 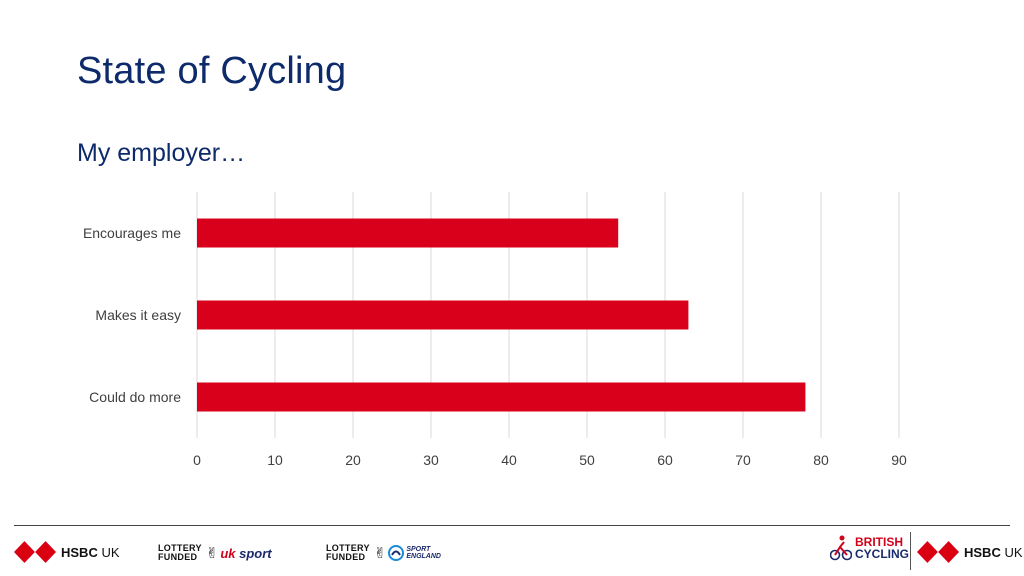 I want to click on hsbc-hexagon-icon, so click(x=35, y=552).